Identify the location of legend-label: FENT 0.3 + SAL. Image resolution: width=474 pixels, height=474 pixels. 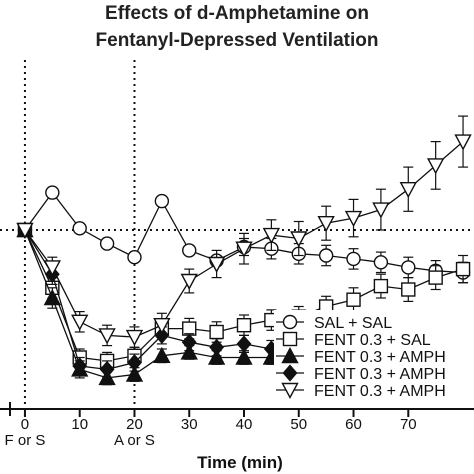
(372, 340).